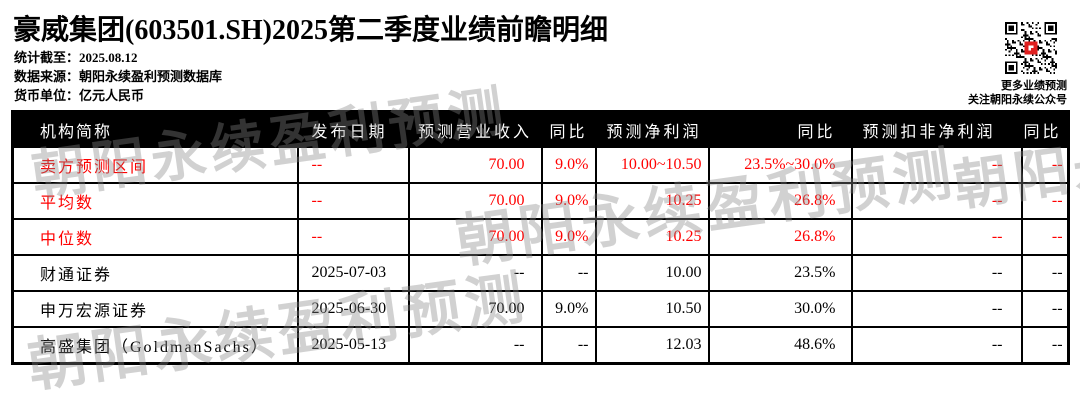 Image resolution: width=1080 pixels, height=416 pixels. What do you see at coordinates (780, 309) in the screenshot?
I see `cell: 30.0%` at bounding box center [780, 309].